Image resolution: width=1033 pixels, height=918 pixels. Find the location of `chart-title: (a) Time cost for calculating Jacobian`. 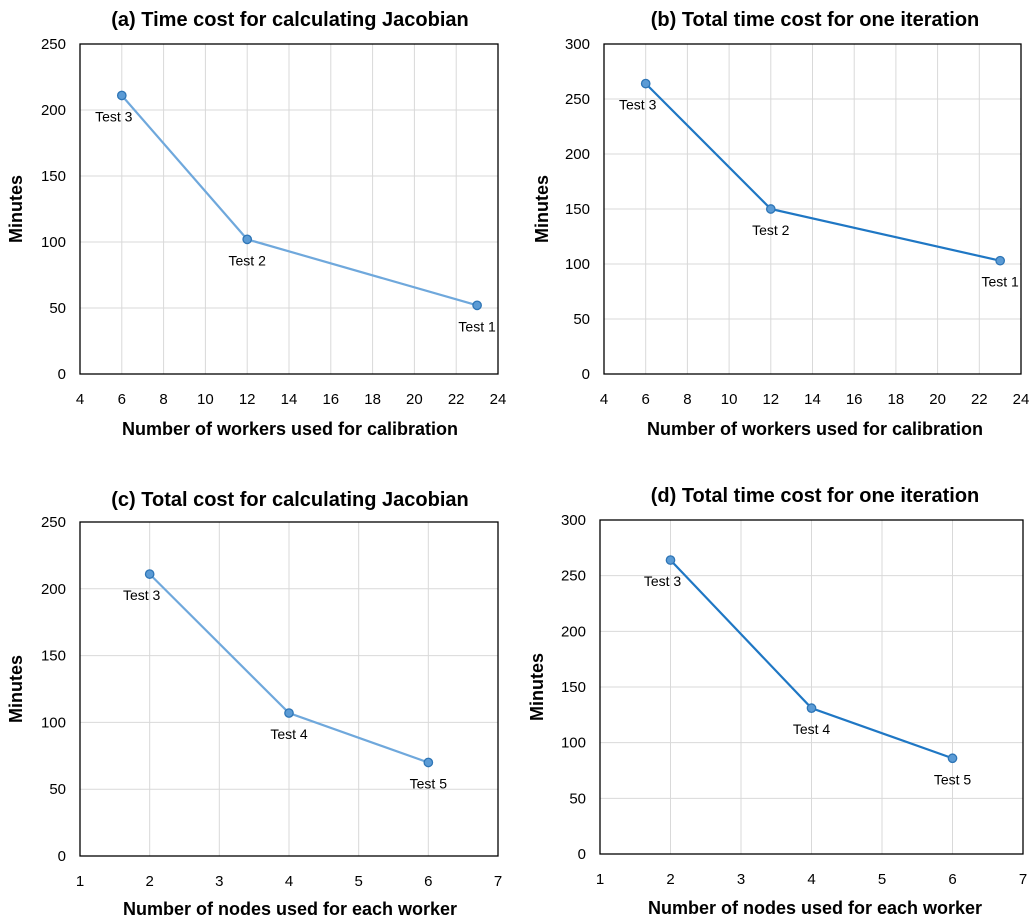

chart-title: (a) Time cost for calculating Jacobian is located at coordinates (290, 20).